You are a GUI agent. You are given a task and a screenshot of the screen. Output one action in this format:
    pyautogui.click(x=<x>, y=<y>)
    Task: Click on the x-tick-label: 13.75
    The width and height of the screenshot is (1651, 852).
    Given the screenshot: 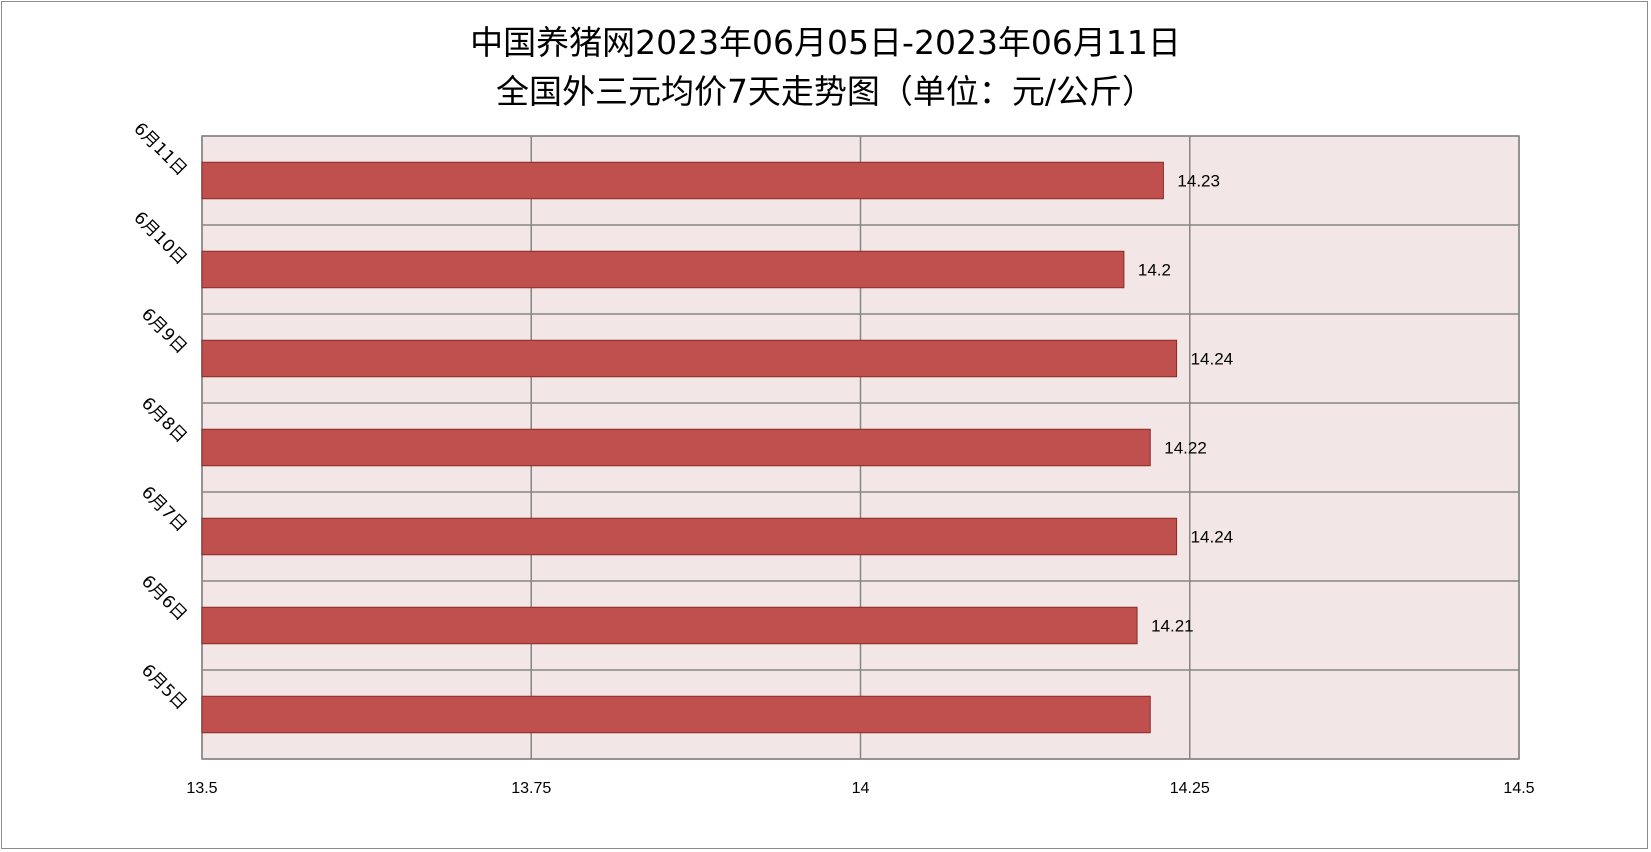 What is the action you would take?
    pyautogui.click(x=531, y=788)
    